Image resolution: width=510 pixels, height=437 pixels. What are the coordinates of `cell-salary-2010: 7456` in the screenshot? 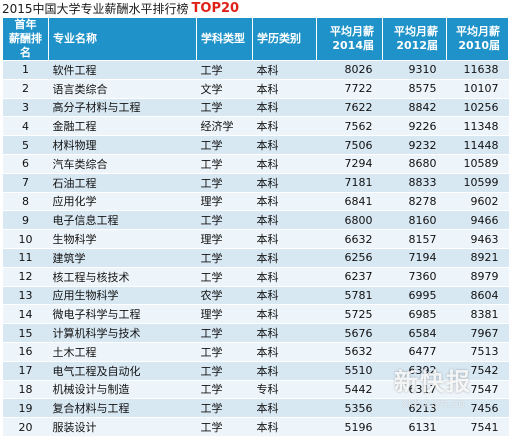 It's located at (477, 408).